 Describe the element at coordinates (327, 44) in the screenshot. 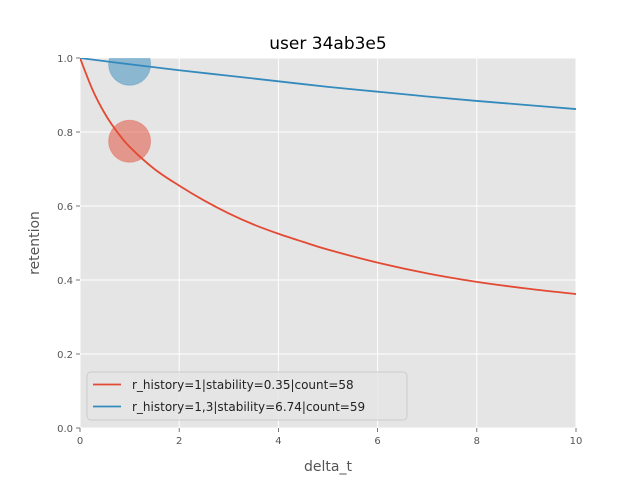

I see `chart-title: user 34ab3e5` at that location.